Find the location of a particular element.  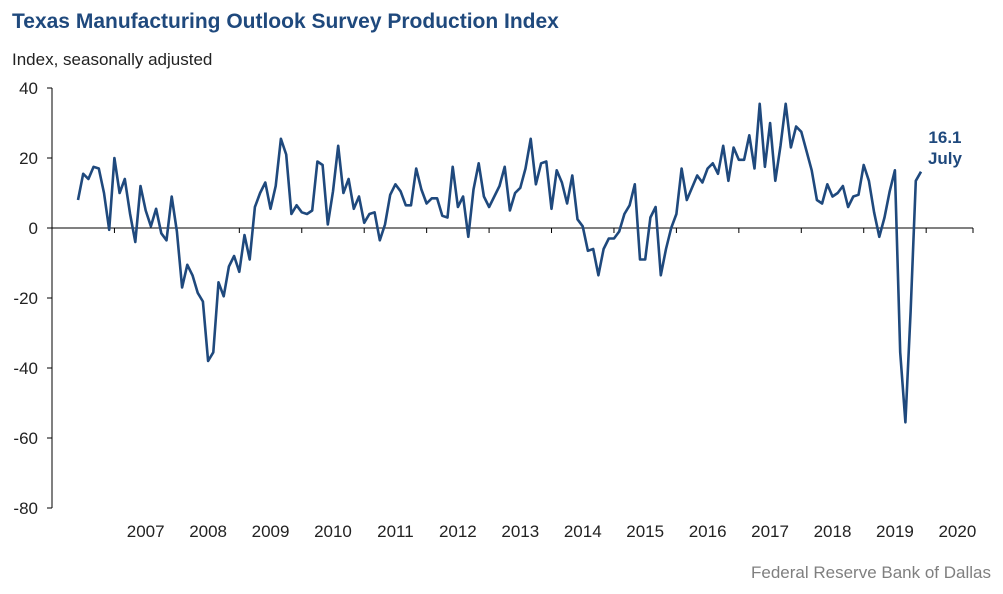

x-tick-label: 2020 is located at coordinates (957, 531).